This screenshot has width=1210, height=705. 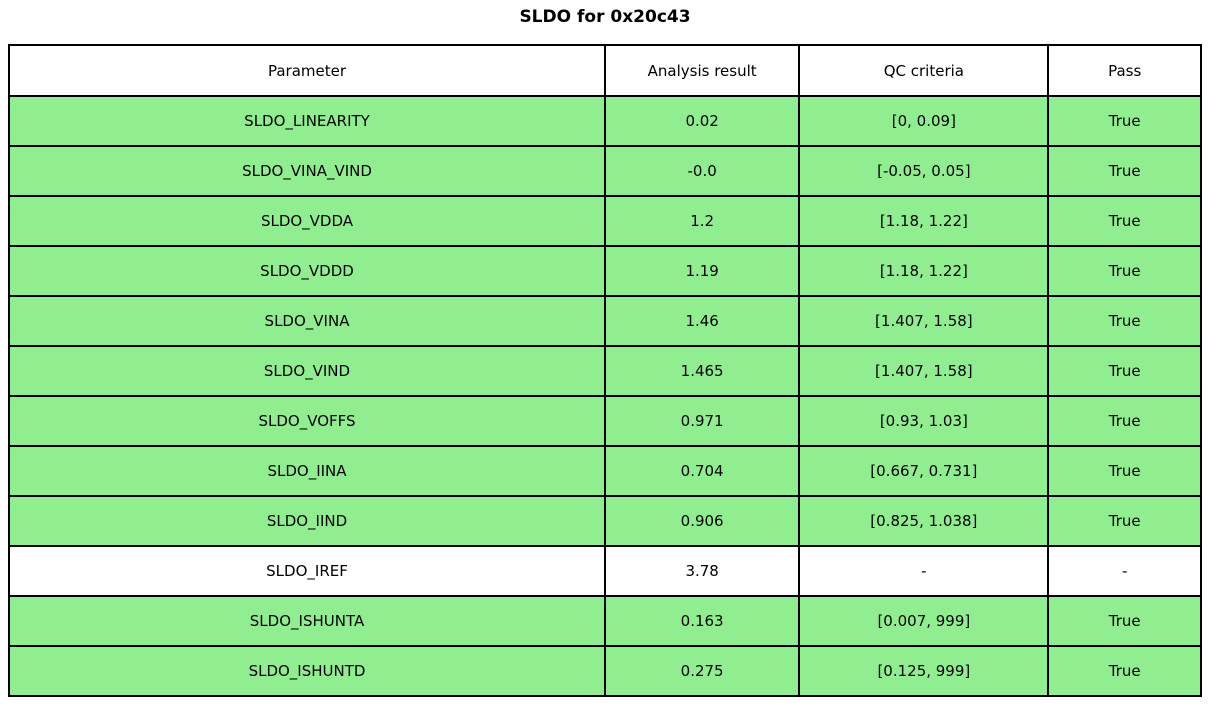 I want to click on table-row: SLDO_IIND 0.906 [0.825, 1.038] True, so click(x=605, y=521).